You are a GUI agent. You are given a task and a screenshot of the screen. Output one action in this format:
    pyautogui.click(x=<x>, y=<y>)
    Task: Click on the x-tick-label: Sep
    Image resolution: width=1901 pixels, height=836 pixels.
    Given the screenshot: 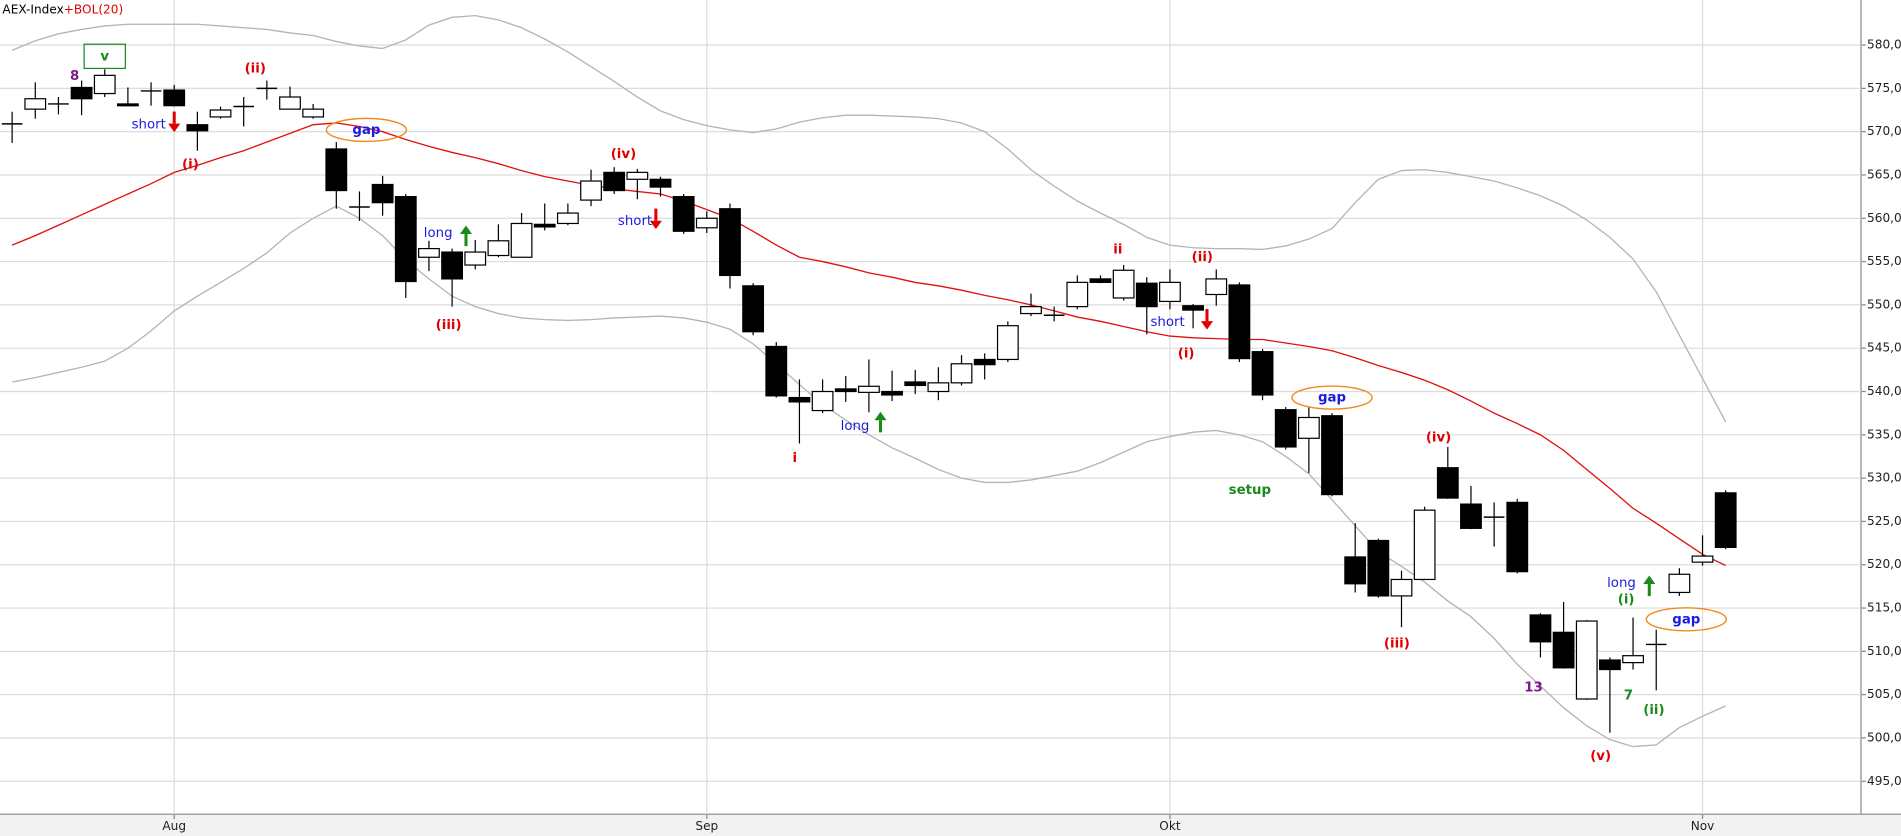 What is the action you would take?
    pyautogui.click(x=706, y=826)
    